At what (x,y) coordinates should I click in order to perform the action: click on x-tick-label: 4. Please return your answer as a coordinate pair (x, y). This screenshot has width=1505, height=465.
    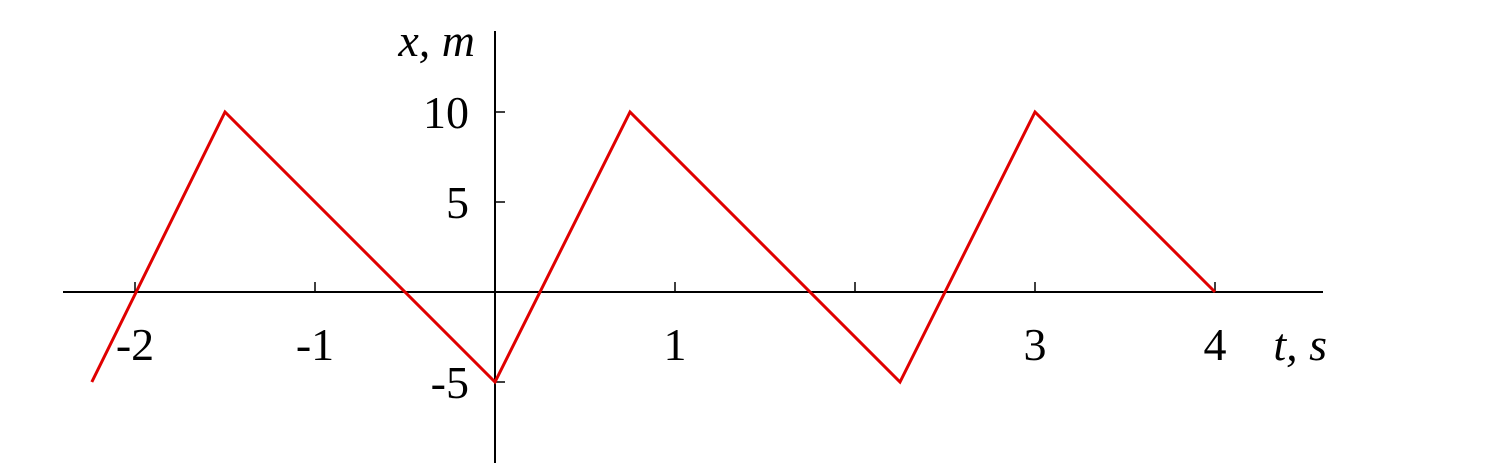
    Looking at the image, I should click on (1215, 344).